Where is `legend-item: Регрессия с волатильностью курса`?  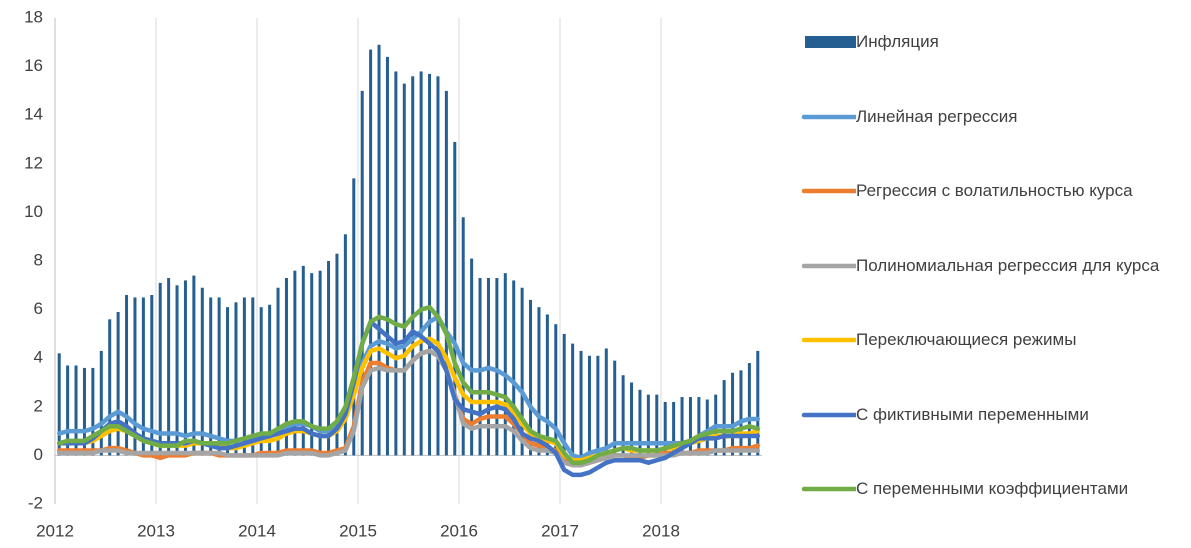
legend-item: Регрессия с волатильностью курса is located at coordinates (995, 212).